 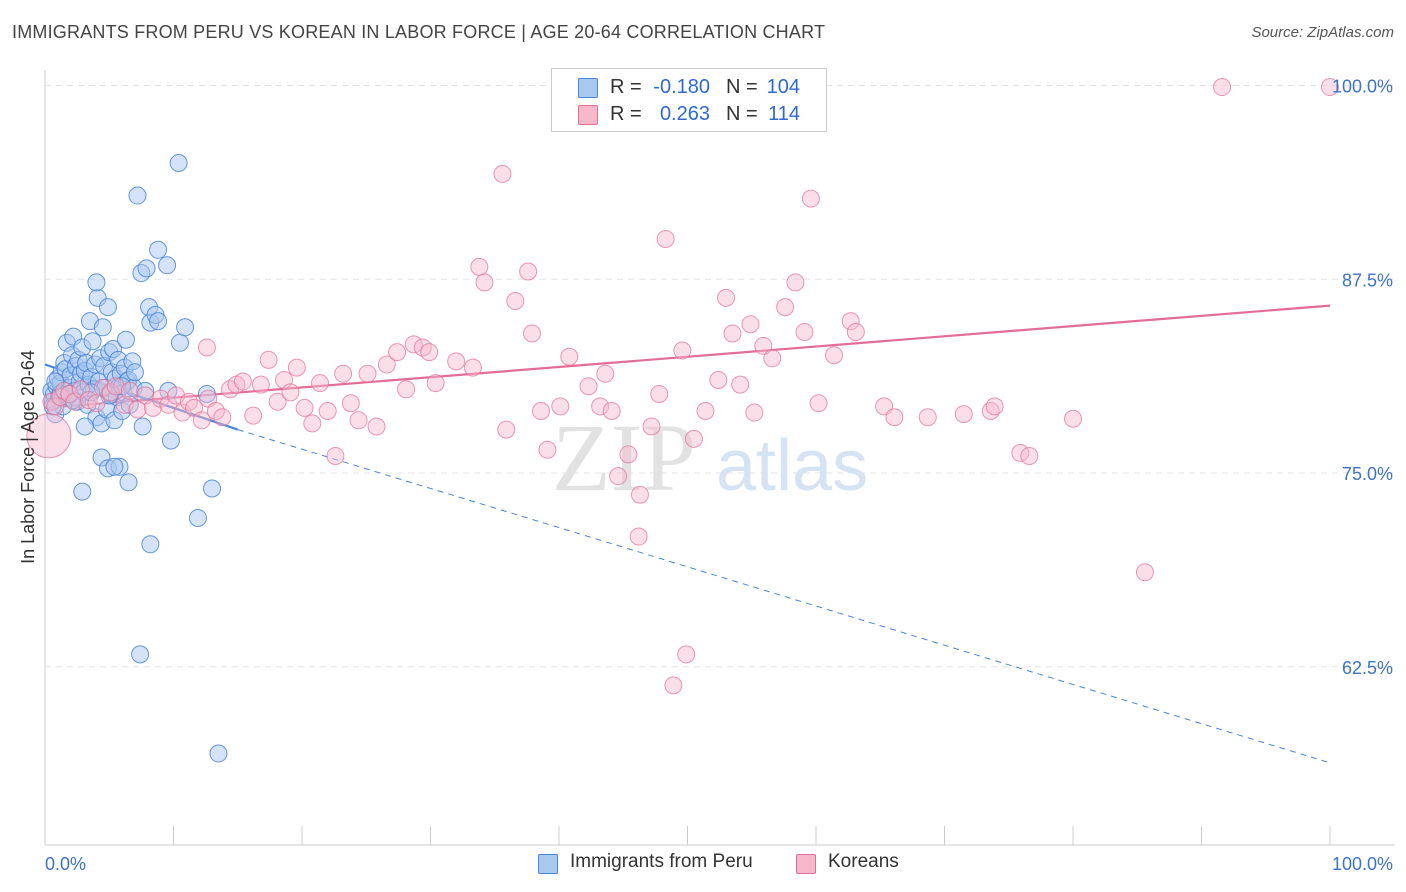 I want to click on correlation-legend: R = -0.180 N = 104 R = 0.263 N = 114, so click(x=689, y=100).